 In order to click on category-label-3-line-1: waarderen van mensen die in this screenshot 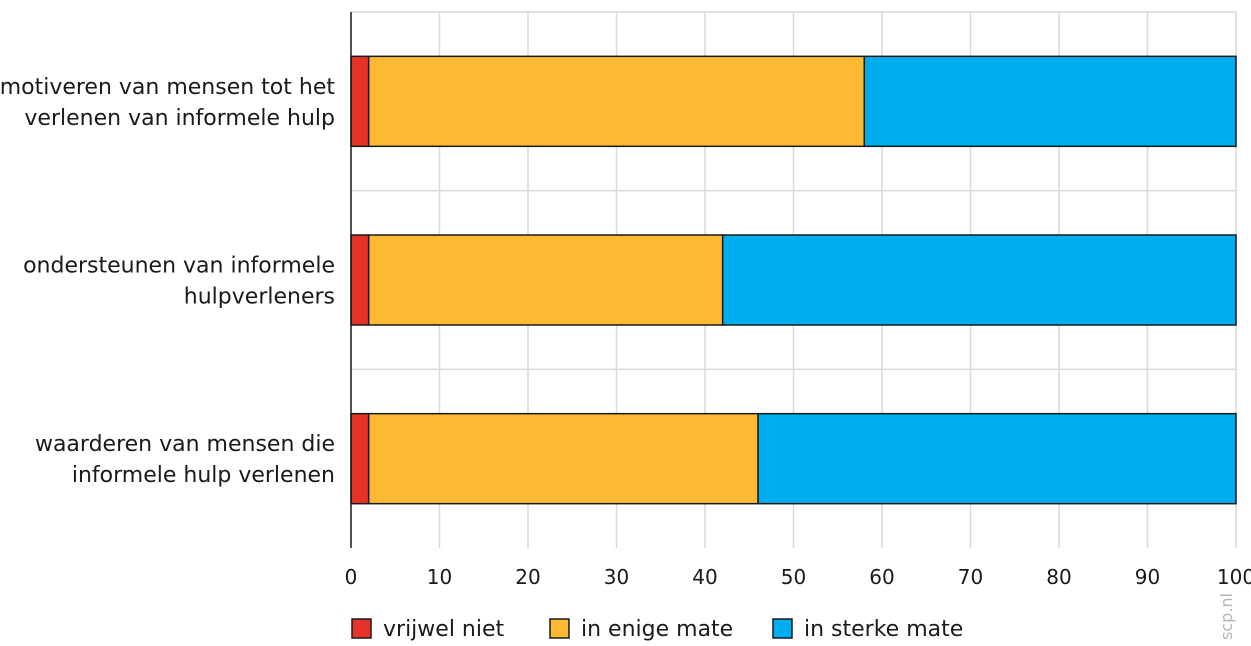, I will do `click(185, 444)`.